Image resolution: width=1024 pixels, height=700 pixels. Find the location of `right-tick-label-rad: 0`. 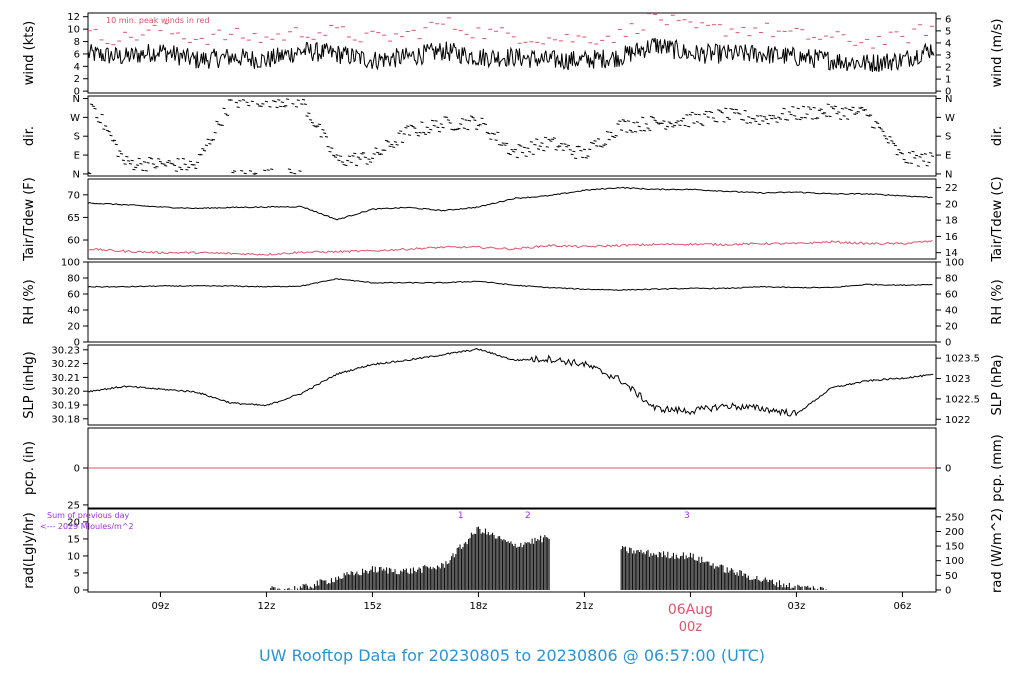

right-tick-label-rad: 0 is located at coordinates (948, 590).